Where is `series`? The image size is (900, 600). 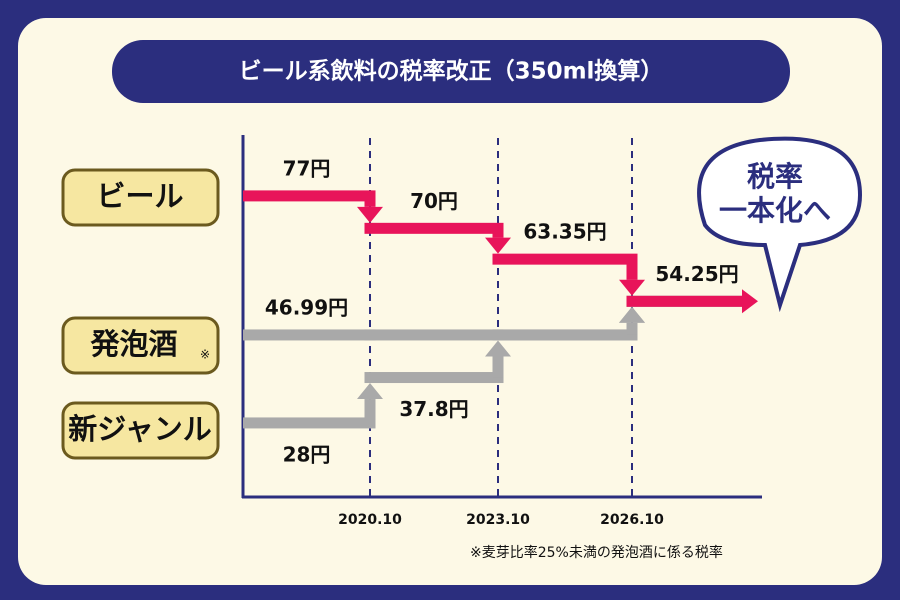
series is located at coordinates (500, 252).